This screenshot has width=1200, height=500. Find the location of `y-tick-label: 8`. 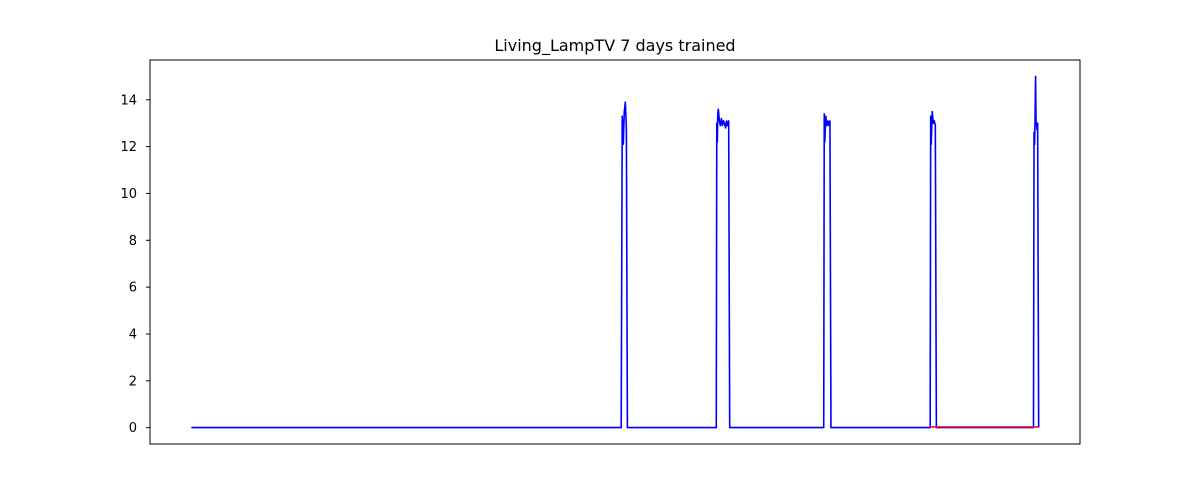

y-tick-label: 8 is located at coordinates (133, 241).